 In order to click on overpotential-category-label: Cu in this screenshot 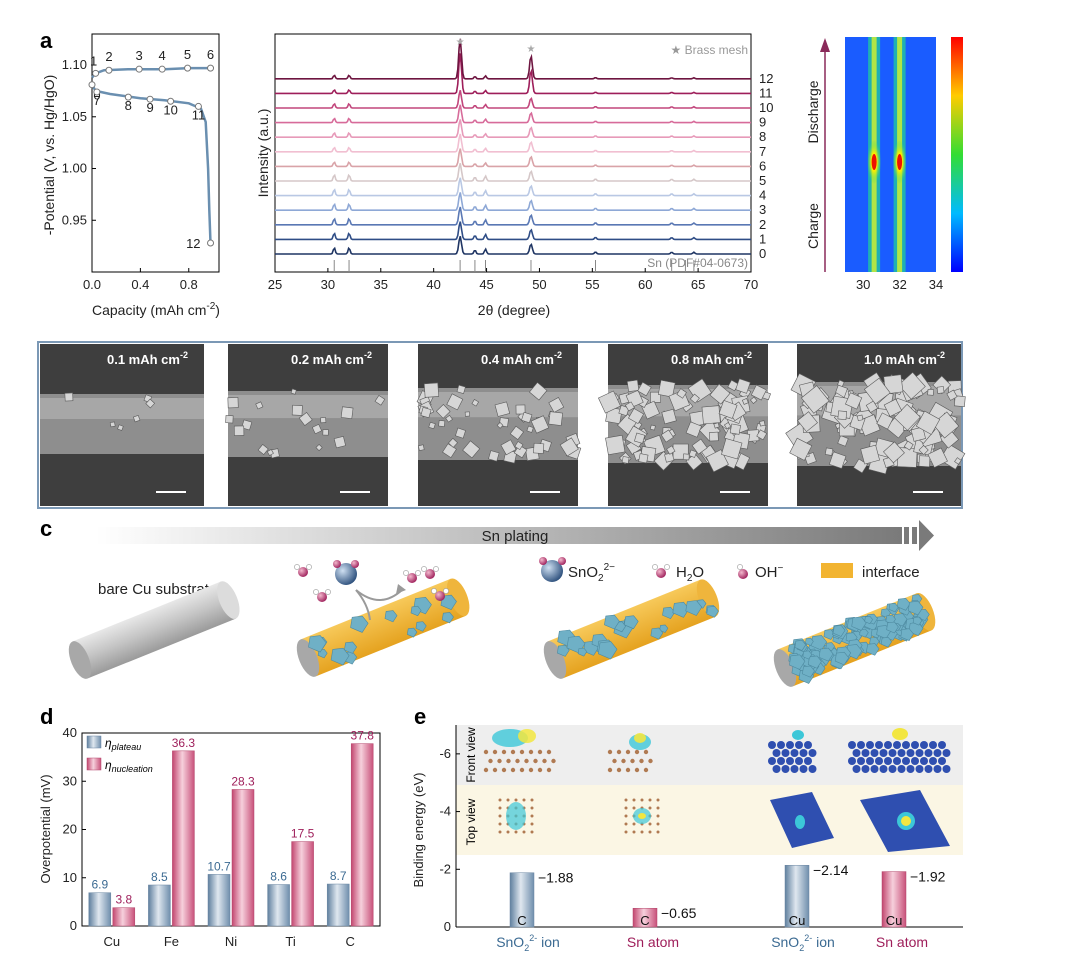, I will do `click(111, 941)`.